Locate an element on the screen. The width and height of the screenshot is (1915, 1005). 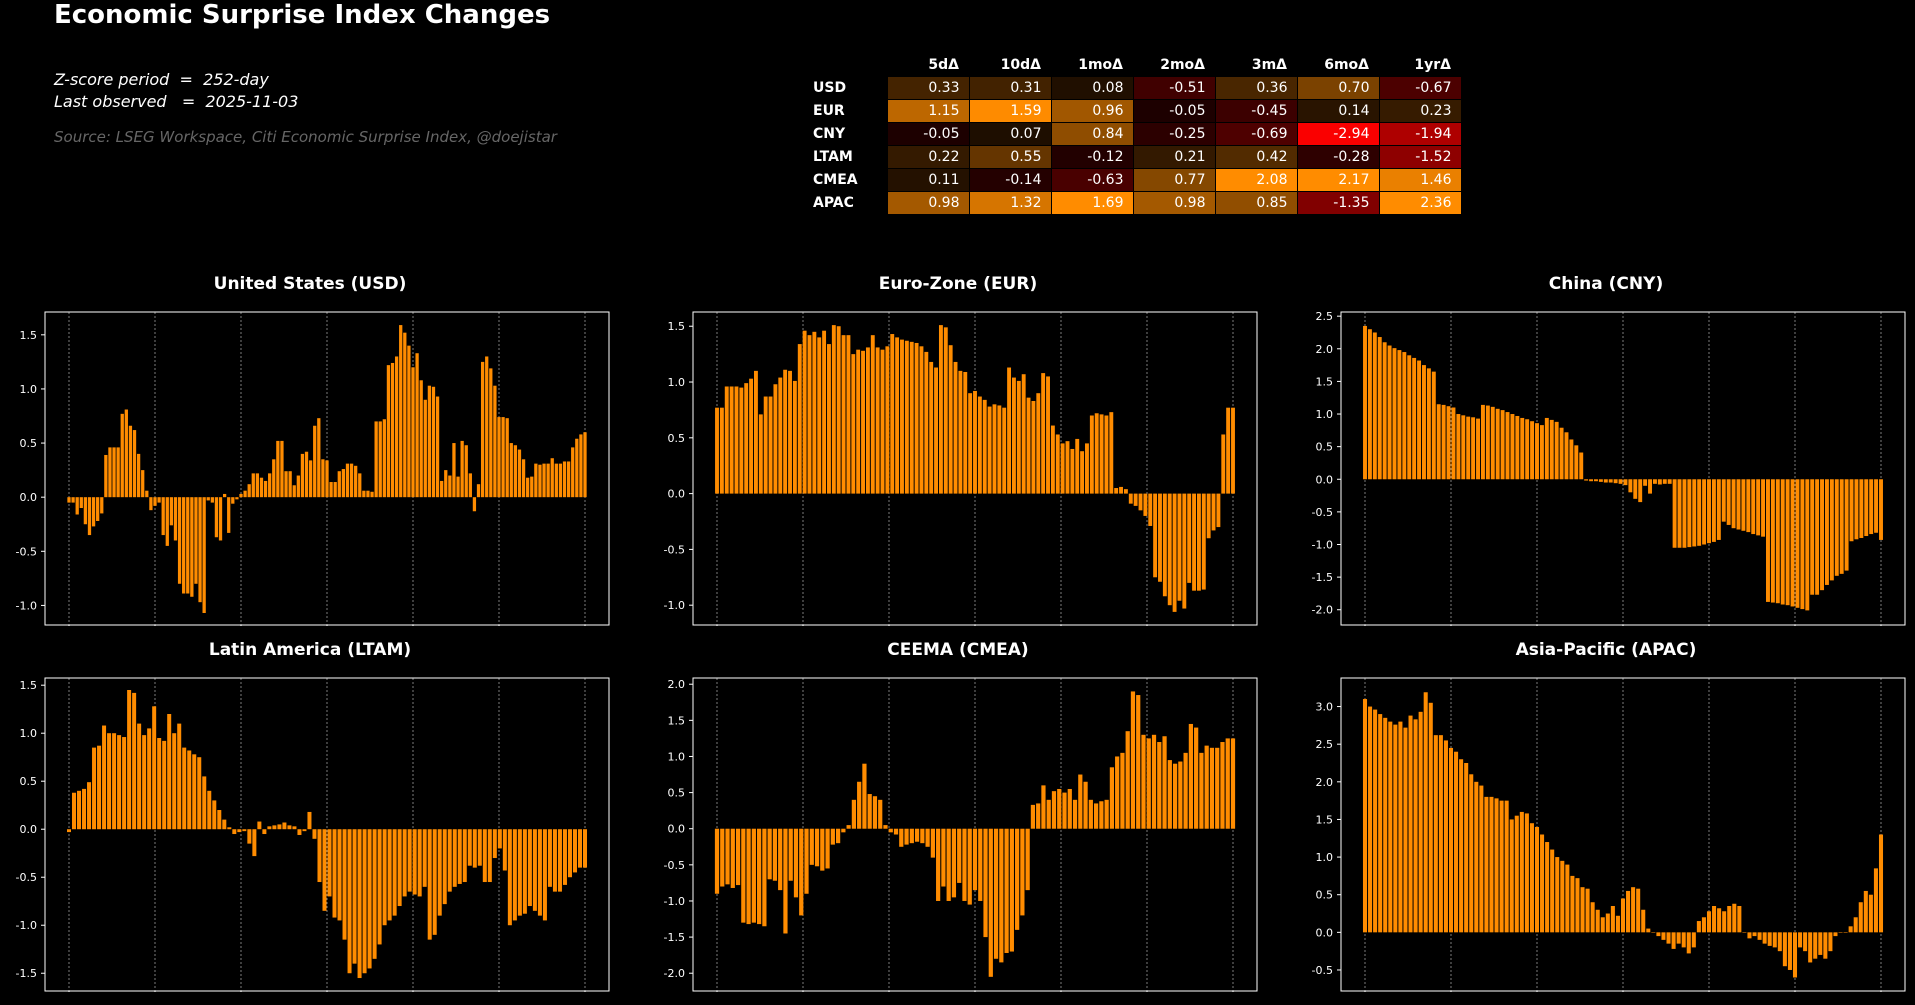
table-cell: -0.51 is located at coordinates (1174, 88).